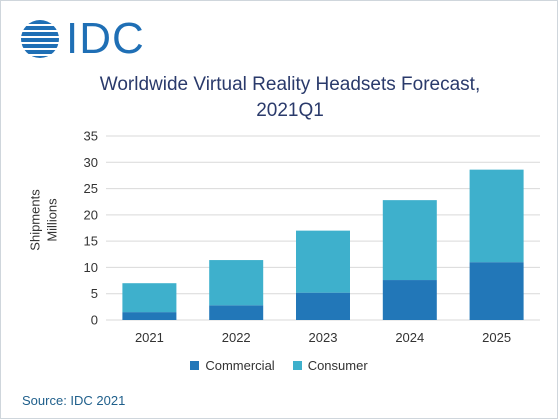 Image resolution: width=558 pixels, height=419 pixels. I want to click on idc-logo: IDC, so click(82, 38).